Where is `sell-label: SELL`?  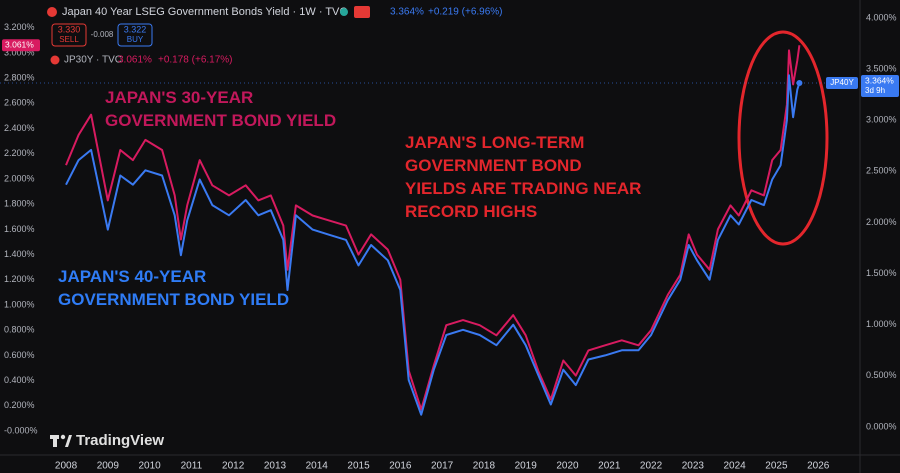
sell-label: SELL is located at coordinates (69, 39).